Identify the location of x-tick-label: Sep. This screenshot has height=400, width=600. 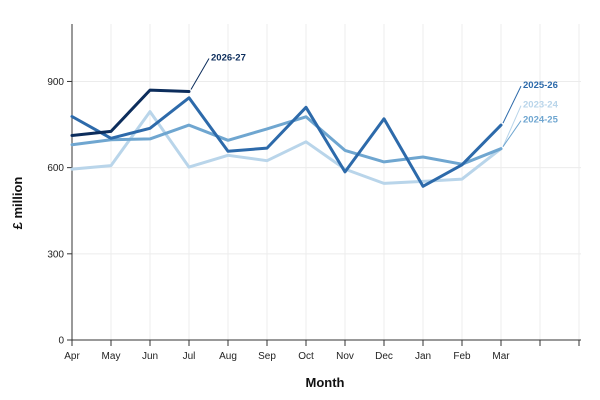
(267, 356).